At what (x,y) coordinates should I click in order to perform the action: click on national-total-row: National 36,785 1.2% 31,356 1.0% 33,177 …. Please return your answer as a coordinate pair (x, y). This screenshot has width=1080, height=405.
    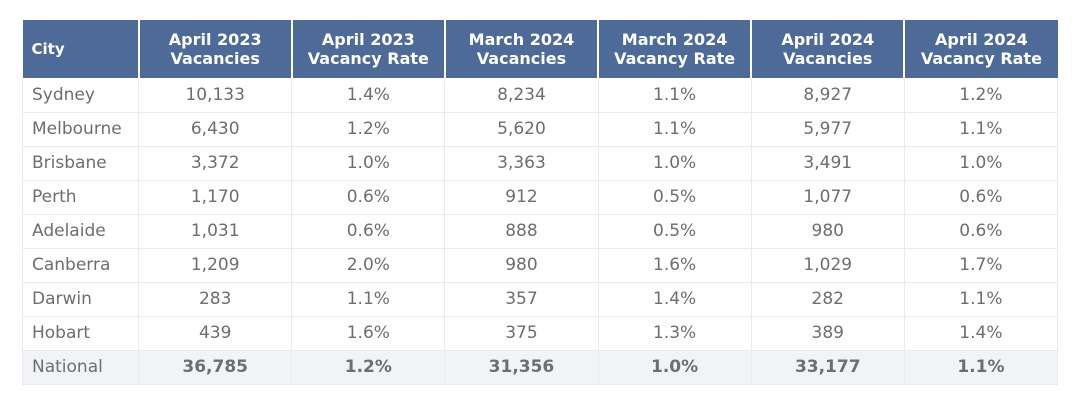
    Looking at the image, I should click on (540, 367).